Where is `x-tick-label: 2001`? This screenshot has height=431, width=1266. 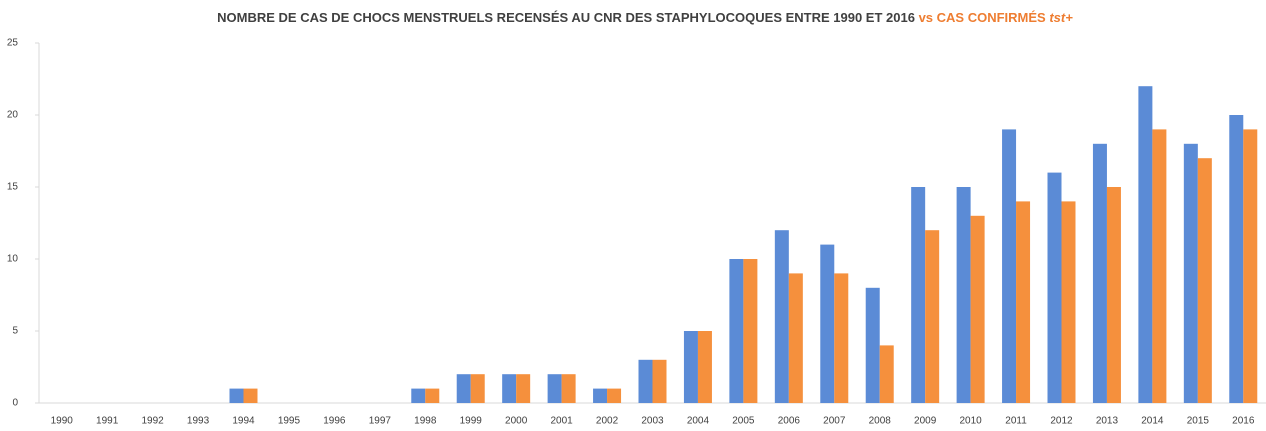 x-tick-label: 2001 is located at coordinates (561, 421).